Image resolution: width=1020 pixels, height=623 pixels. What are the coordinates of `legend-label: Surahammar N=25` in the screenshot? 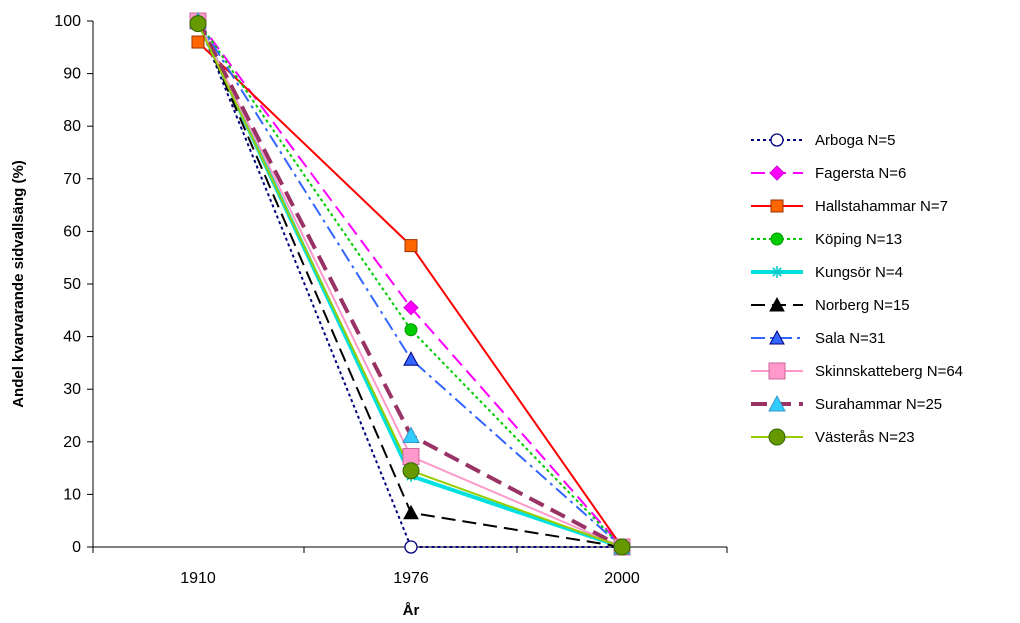 It's located at (878, 404).